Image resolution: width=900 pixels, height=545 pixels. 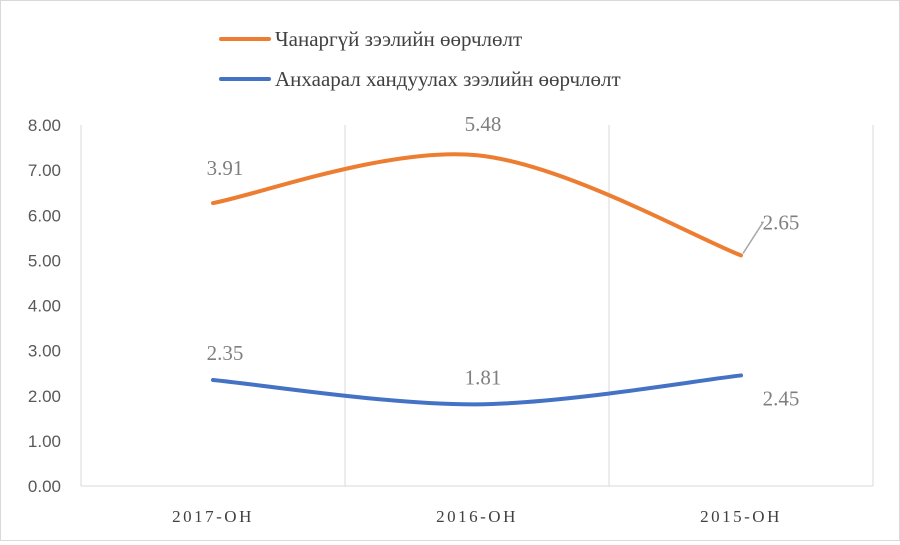 I want to click on data-label: 1.81, so click(x=483, y=377).